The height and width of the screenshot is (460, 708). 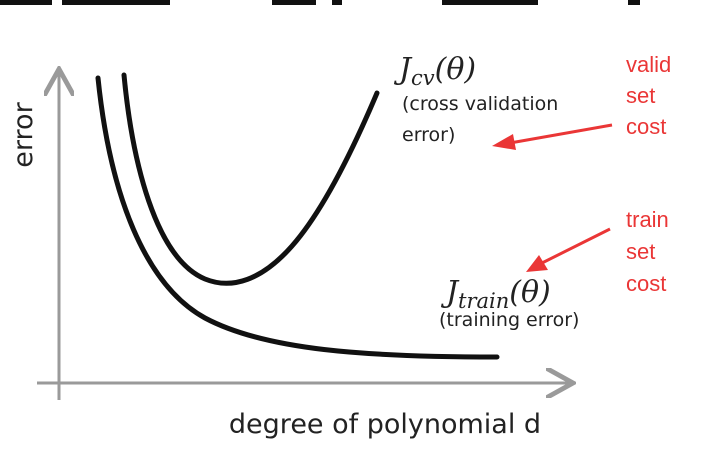 What do you see at coordinates (640, 251) in the screenshot?
I see `train-note-line-2: set` at bounding box center [640, 251].